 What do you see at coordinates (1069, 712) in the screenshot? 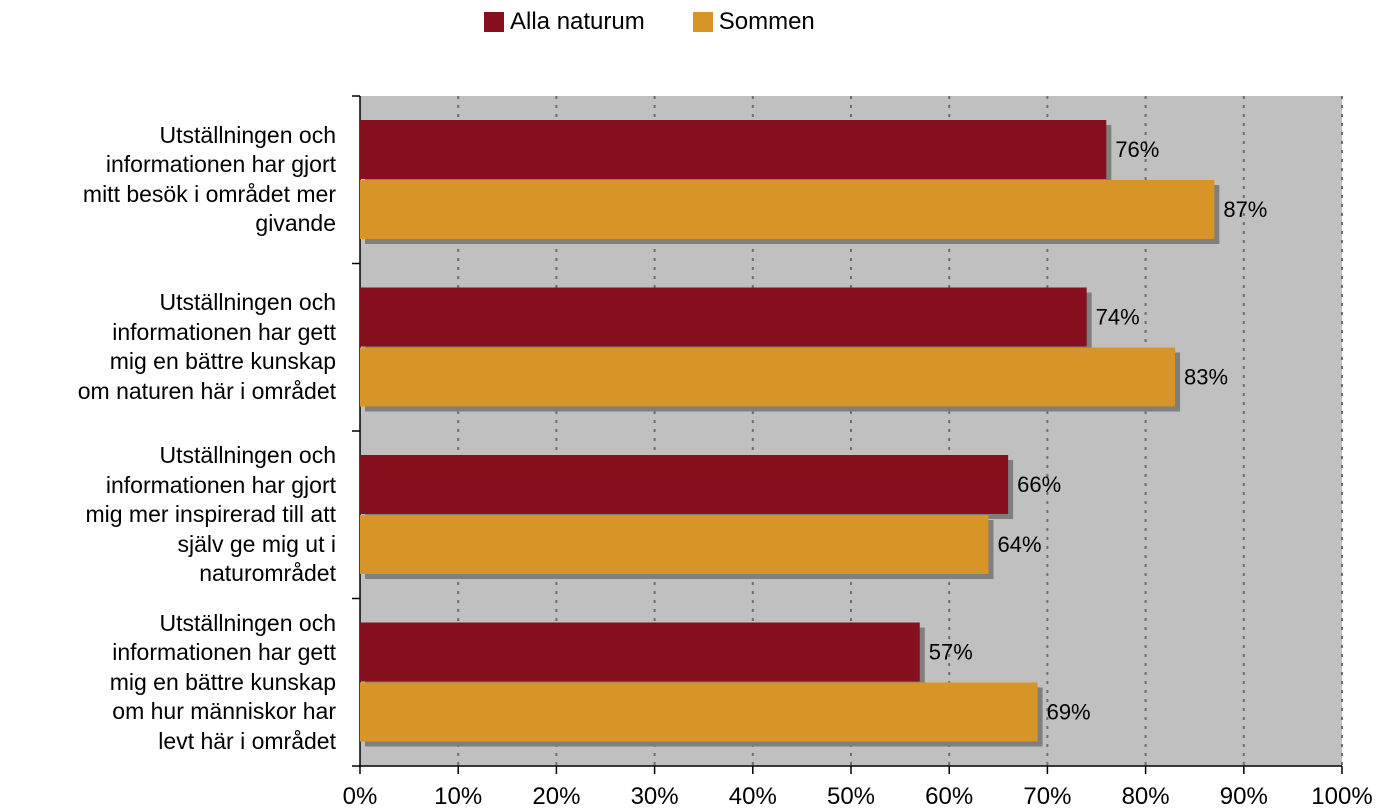
I see `data-label: 69%` at bounding box center [1069, 712].